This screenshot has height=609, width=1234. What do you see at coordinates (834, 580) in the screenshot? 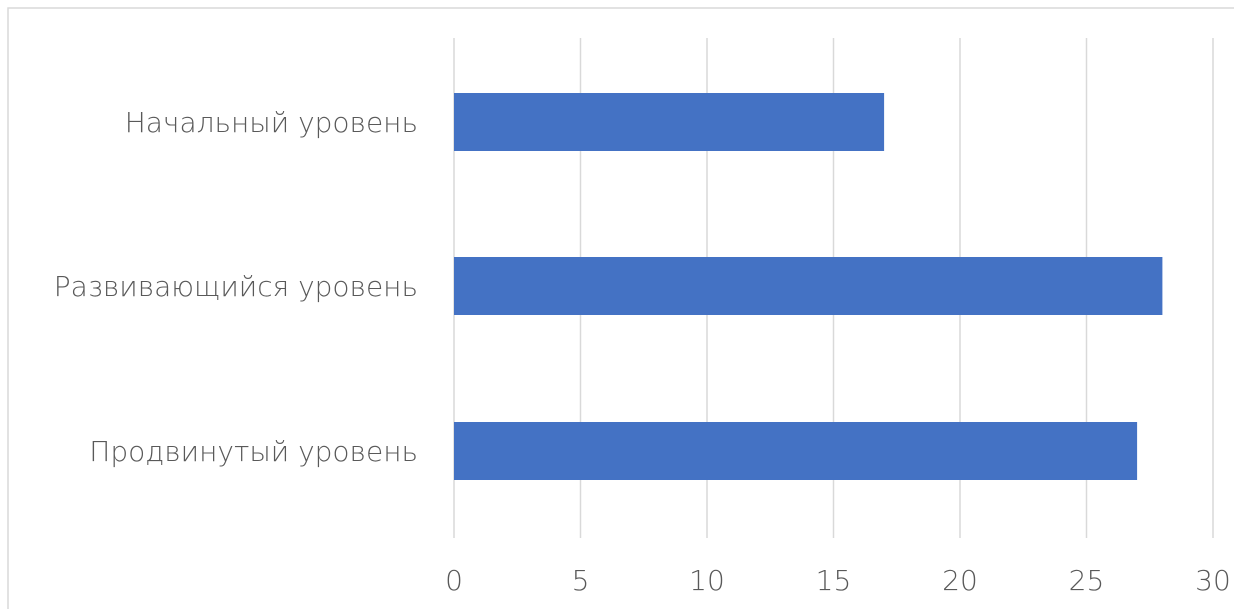
I see `x-tick-label: 15` at bounding box center [834, 580].